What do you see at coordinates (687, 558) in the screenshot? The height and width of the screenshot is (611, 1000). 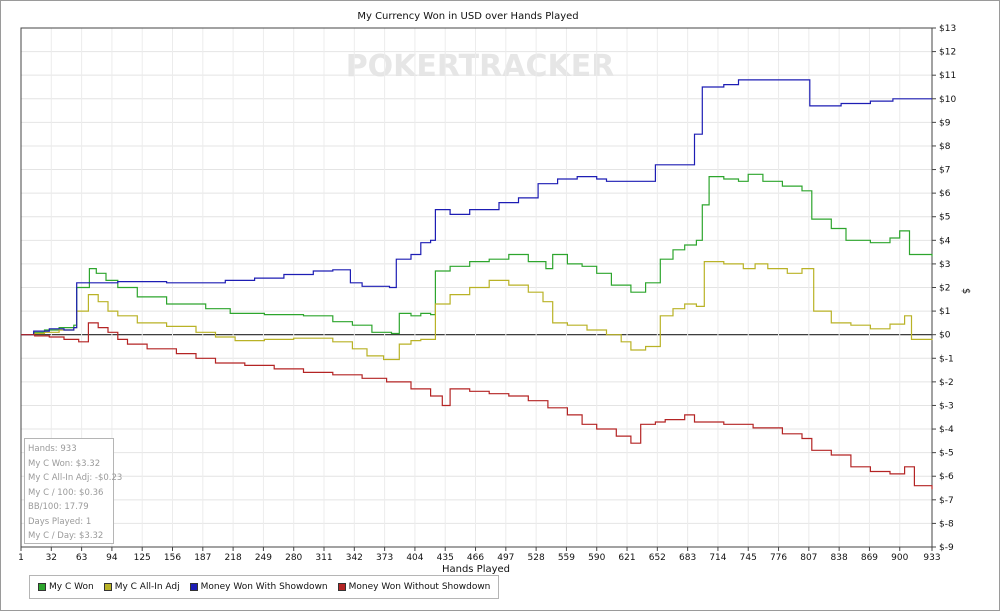 I see `x-tick-label: 683` at bounding box center [687, 558].